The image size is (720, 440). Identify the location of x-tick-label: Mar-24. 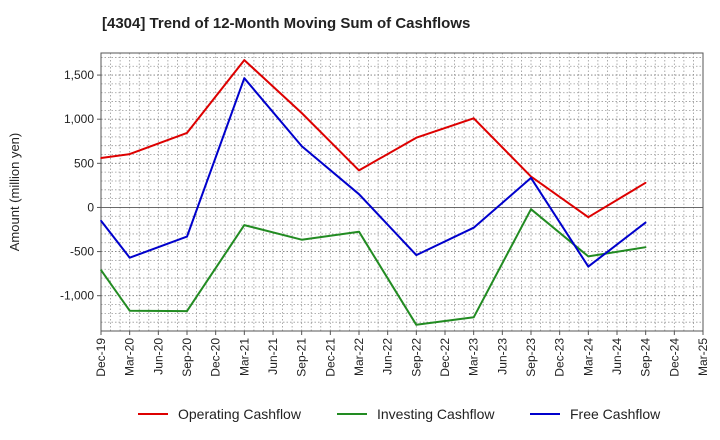
(588, 357).